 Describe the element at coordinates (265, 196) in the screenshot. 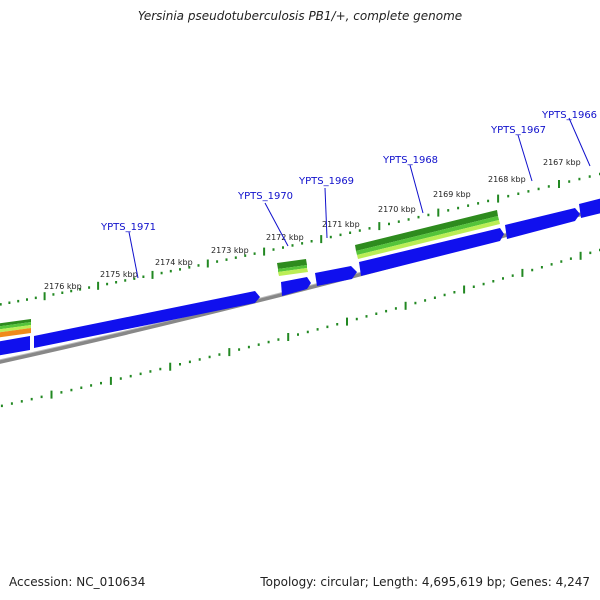

I see `gene-label-ypts-1970: YPTS_1970` at that location.